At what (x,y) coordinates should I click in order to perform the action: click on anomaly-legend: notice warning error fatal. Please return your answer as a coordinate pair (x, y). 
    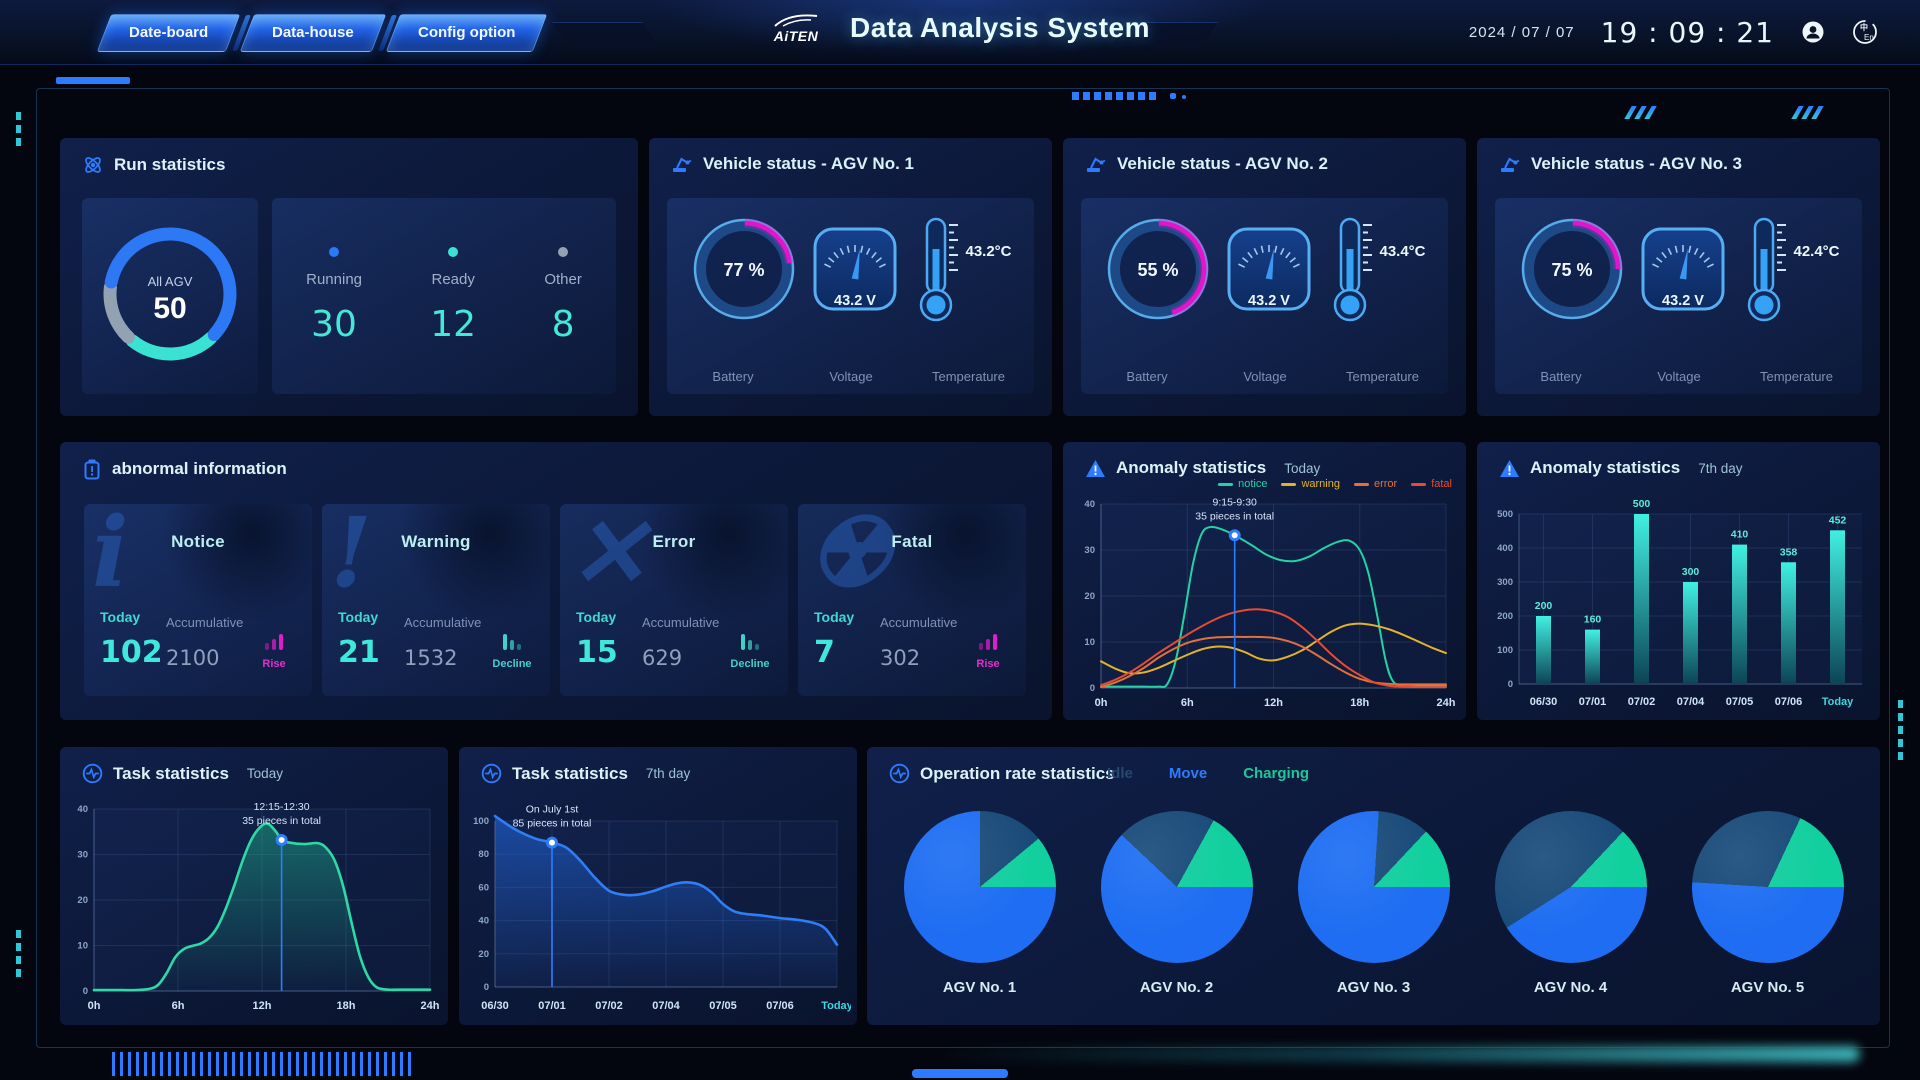
    Looking at the image, I should click on (1335, 484).